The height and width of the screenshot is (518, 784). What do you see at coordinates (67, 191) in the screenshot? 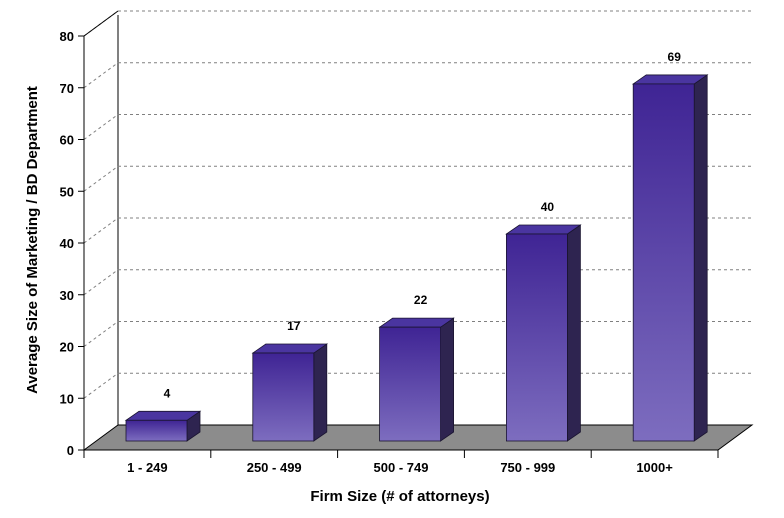
I see `y-tick-label: 50` at bounding box center [67, 191].